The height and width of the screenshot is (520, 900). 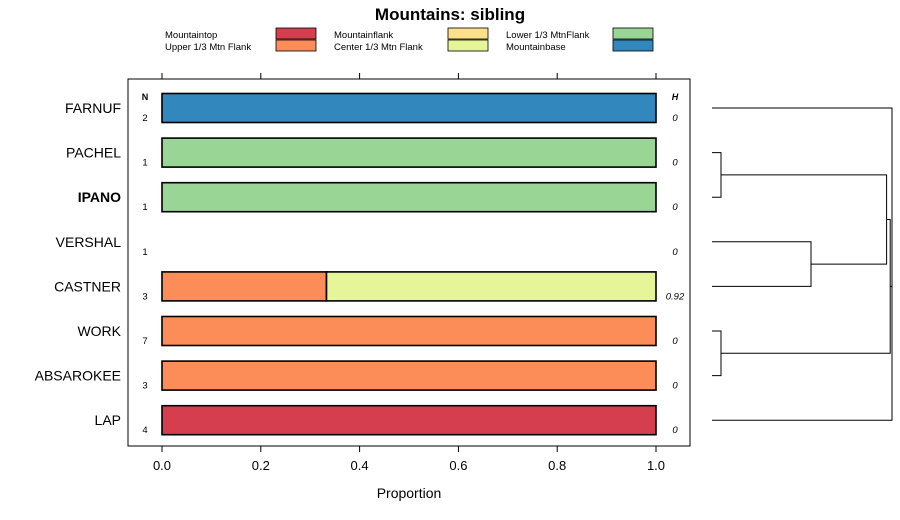 I want to click on h-value: 0.92, so click(x=675, y=296).